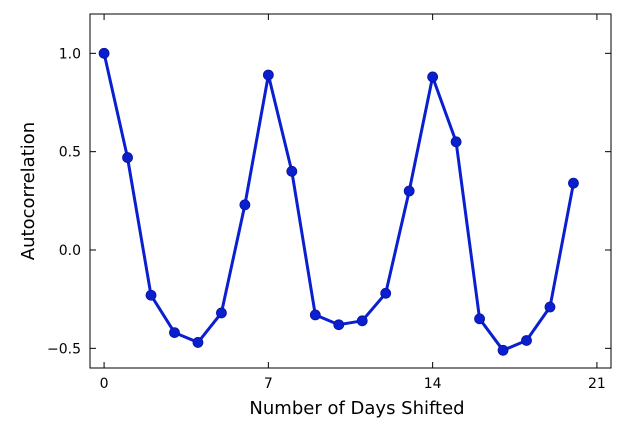 This screenshot has height=429, width=626. Describe the element at coordinates (356, 408) in the screenshot. I see `x-axis-label: Number of Days Shifted` at that location.